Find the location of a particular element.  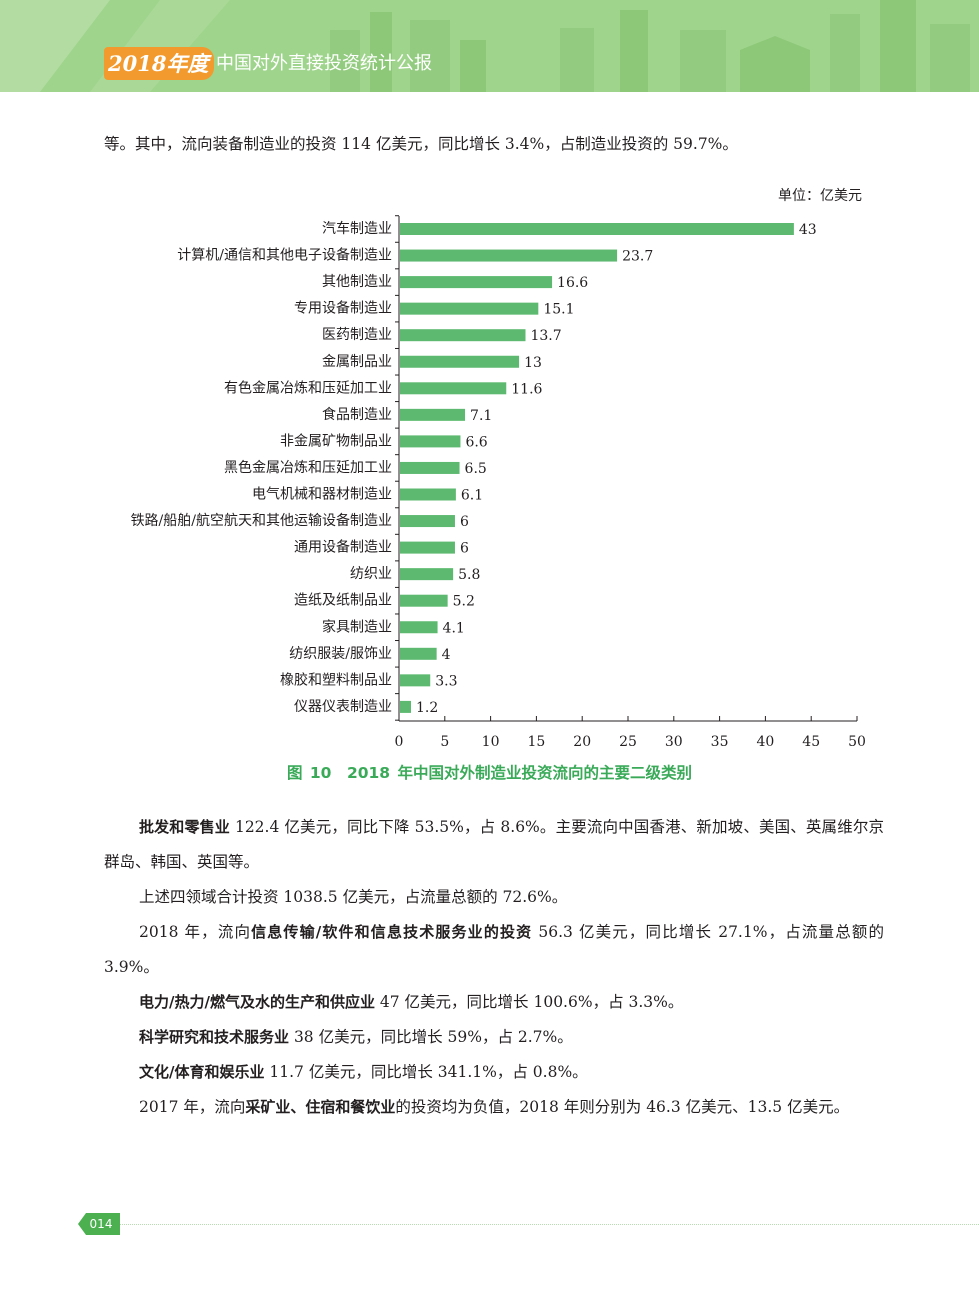

paragraph-text: 11.7 亿美元，同比增长 341.1%，占 0.8%。 is located at coordinates (426, 1072).